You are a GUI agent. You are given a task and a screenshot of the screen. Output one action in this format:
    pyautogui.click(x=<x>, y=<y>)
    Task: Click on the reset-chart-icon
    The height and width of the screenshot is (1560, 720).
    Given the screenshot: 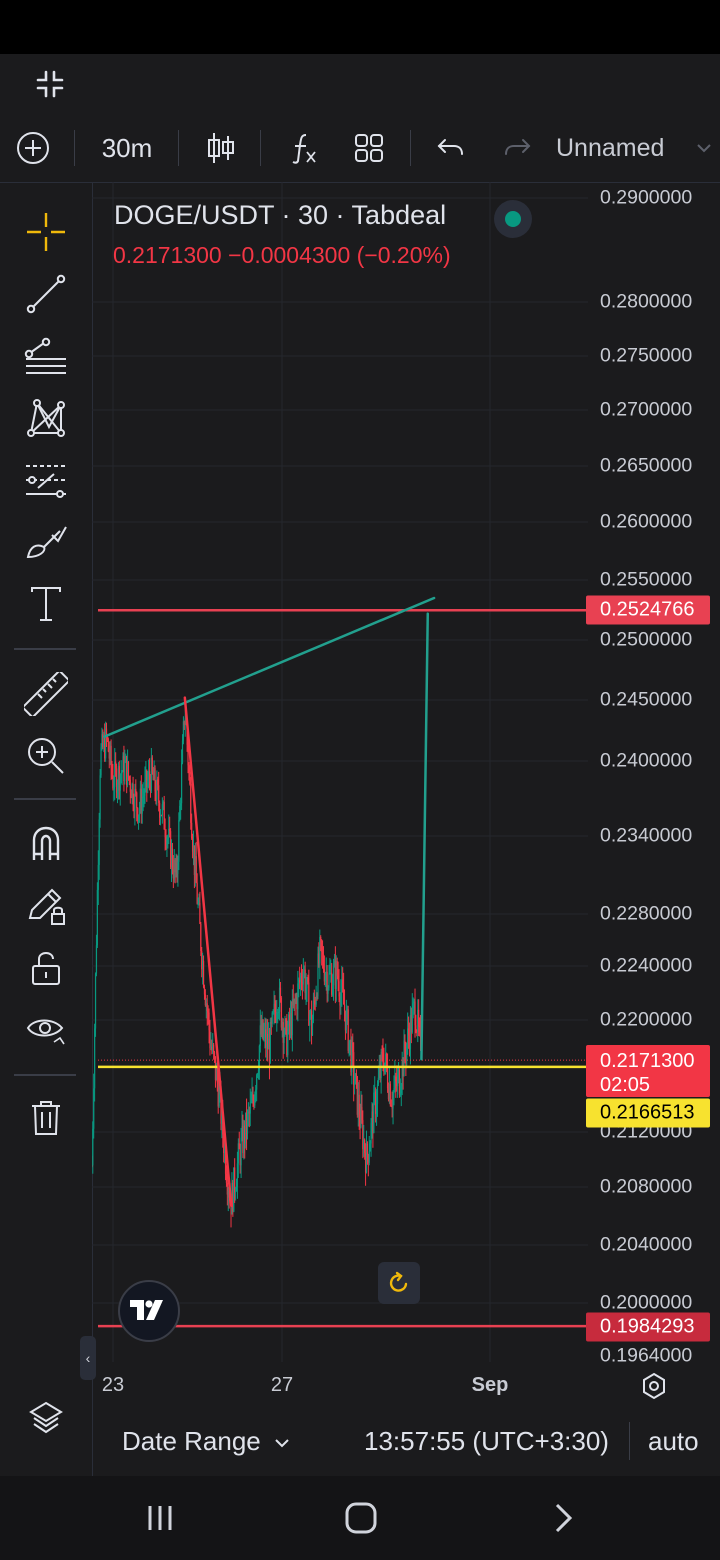 What is the action you would take?
    pyautogui.click(x=399, y=1283)
    